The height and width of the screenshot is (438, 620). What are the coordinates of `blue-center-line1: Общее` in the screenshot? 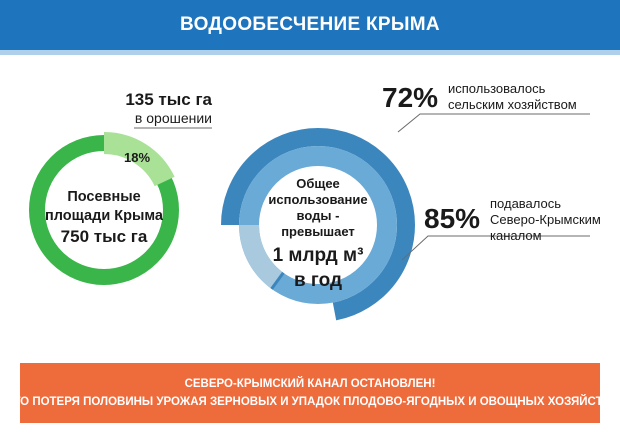 It's located at (318, 183).